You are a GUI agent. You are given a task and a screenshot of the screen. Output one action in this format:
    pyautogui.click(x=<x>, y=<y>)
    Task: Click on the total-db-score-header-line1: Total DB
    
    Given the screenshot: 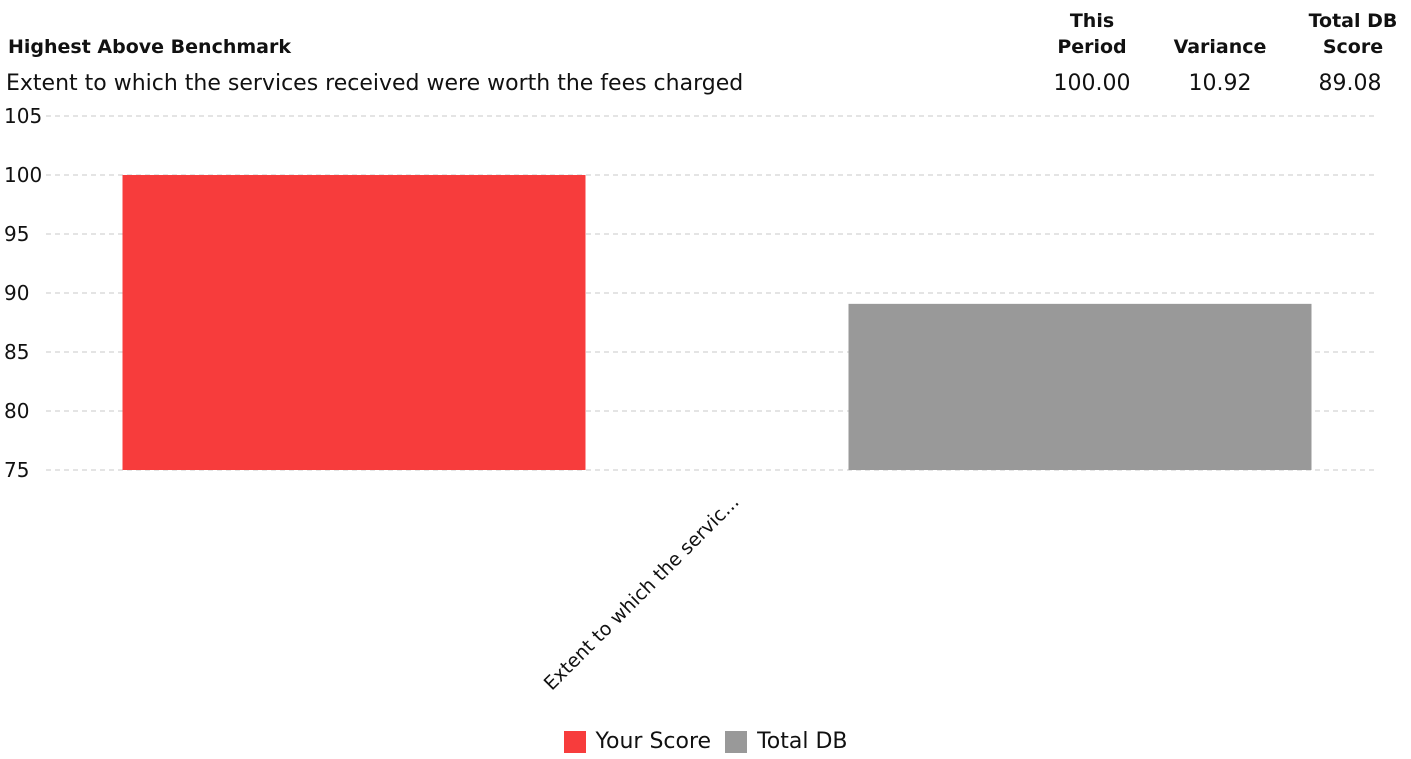 What is the action you would take?
    pyautogui.click(x=1353, y=21)
    